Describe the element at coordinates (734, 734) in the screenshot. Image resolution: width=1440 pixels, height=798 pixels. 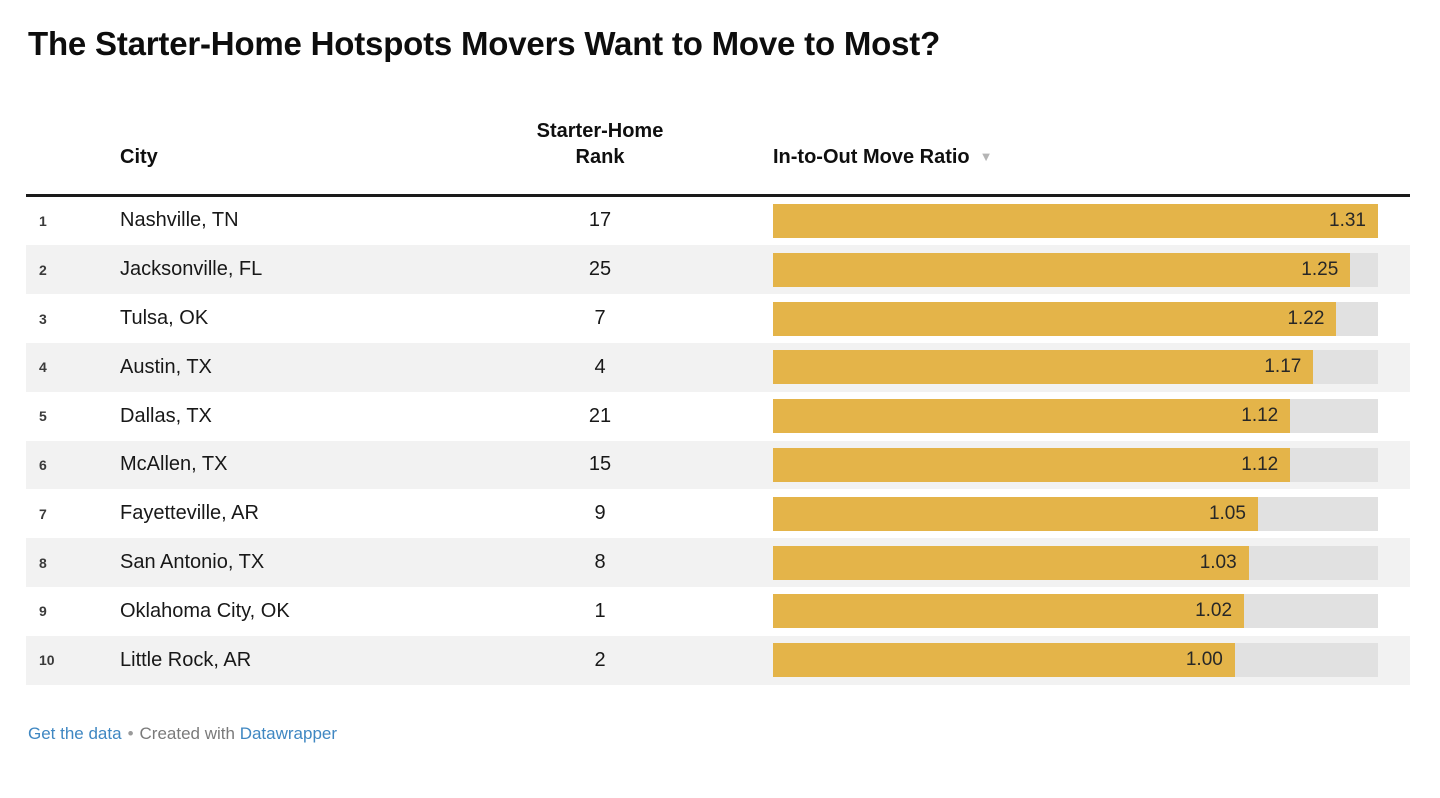
I see `chart-footer: Get the data • Created with Datawrapper` at that location.